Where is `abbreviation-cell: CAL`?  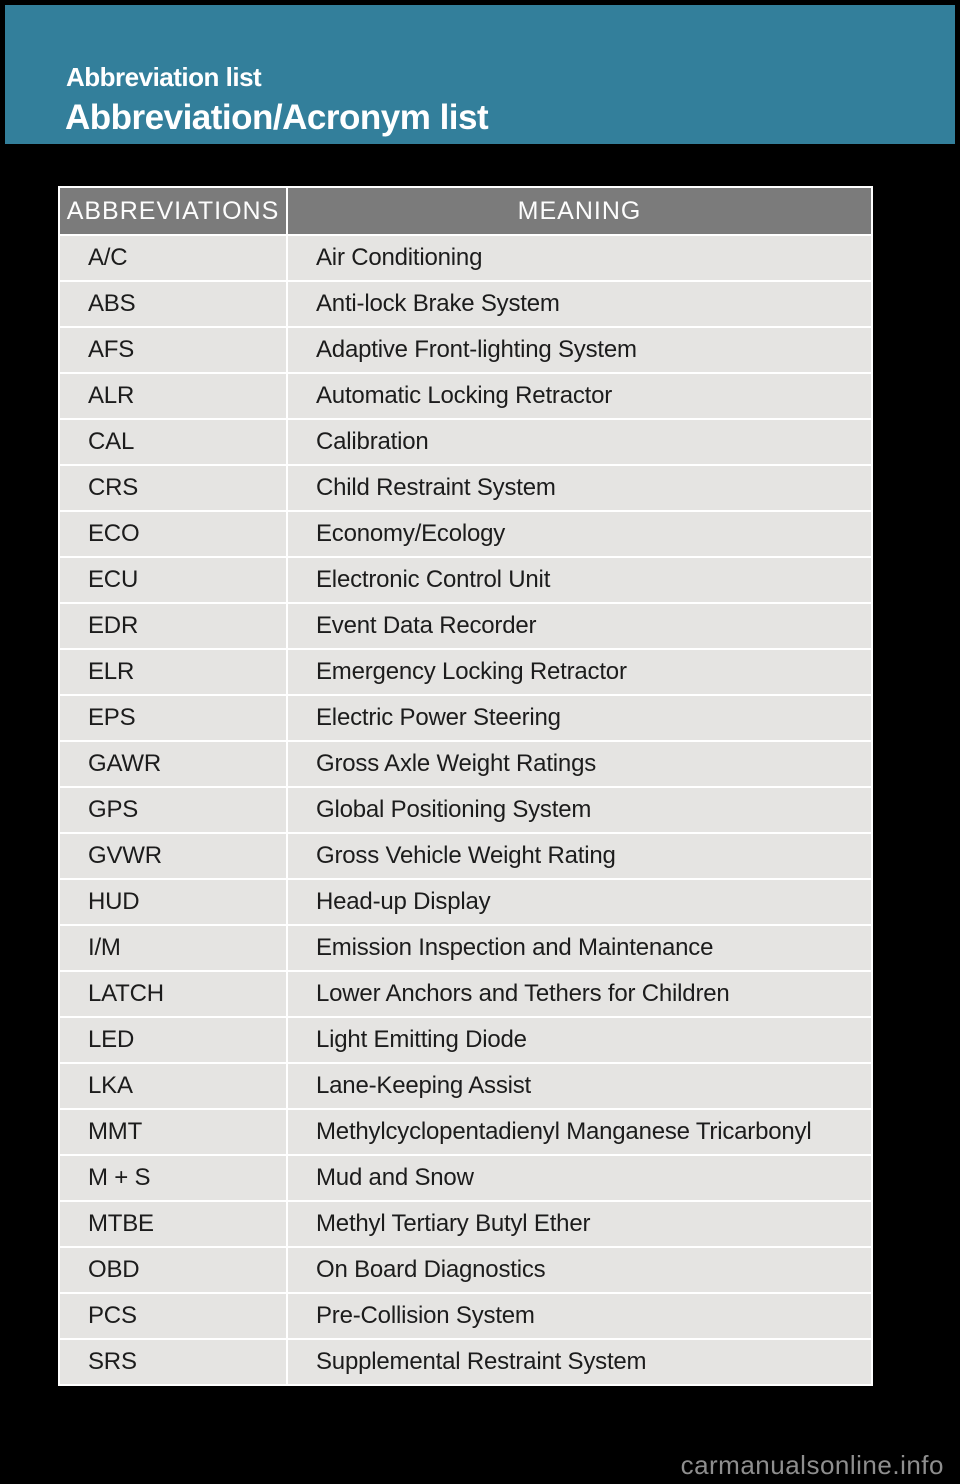 abbreviation-cell: CAL is located at coordinates (173, 442).